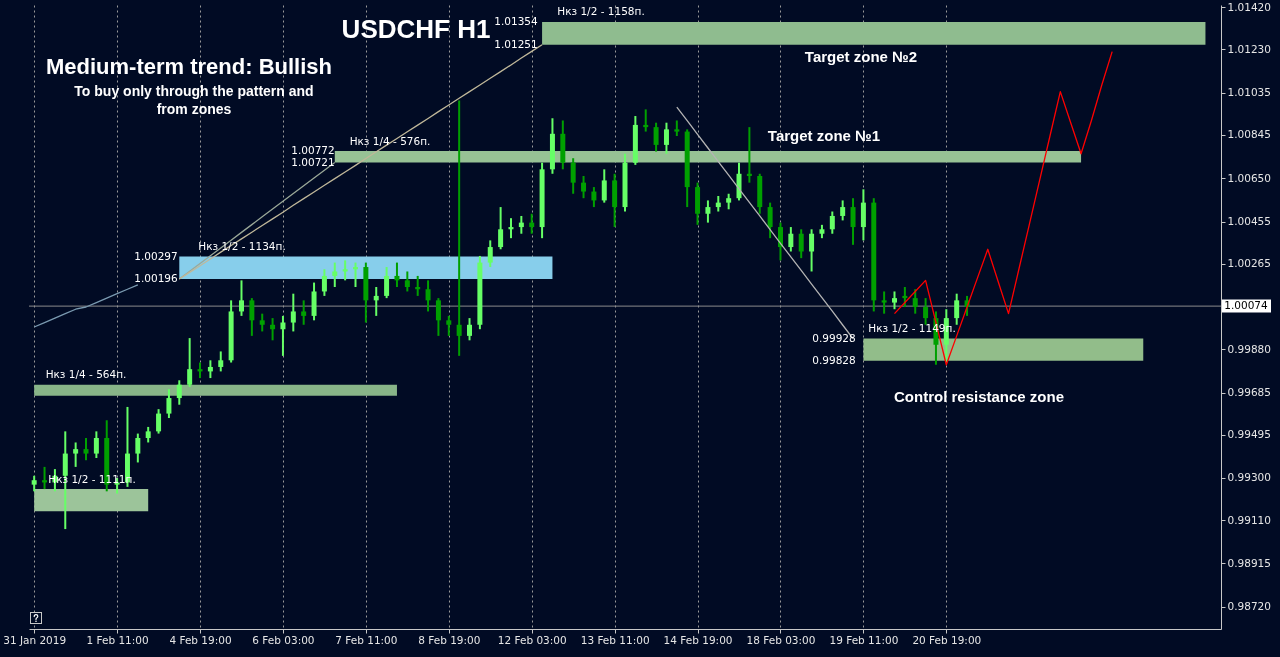 This screenshot has width=1280, height=657. Describe the element at coordinates (1246, 305) in the screenshot. I see `ref-line-label: 1.00074` at that location.